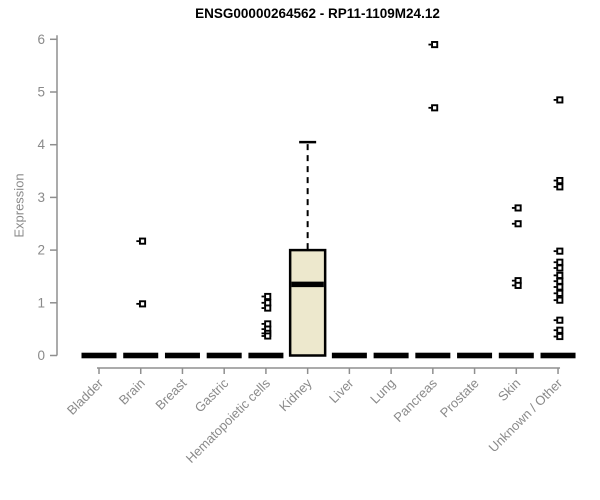 Image resolution: width=600 pixels, height=500 pixels. Describe the element at coordinates (416, 400) in the screenshot. I see `x-category-label-pancreas: Pancreas` at that location.